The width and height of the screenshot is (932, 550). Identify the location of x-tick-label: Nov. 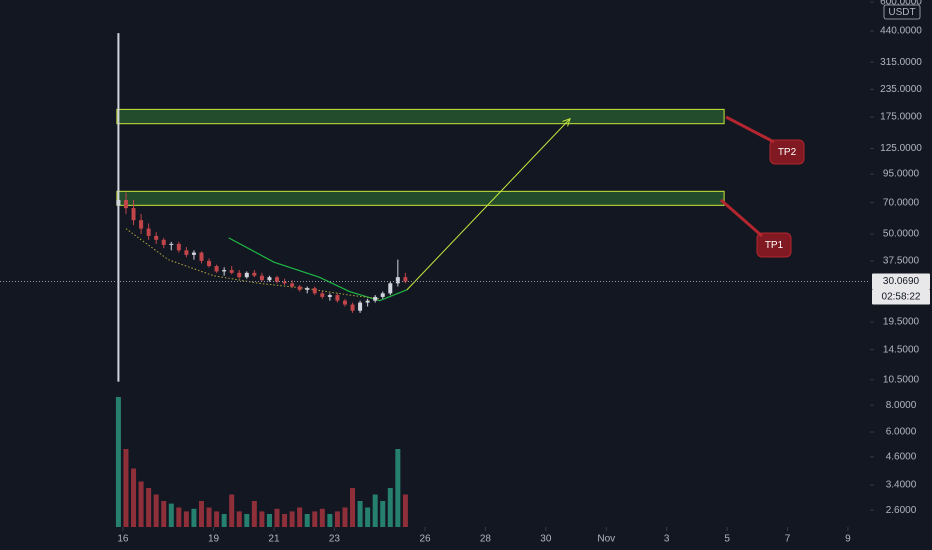
(606, 539).